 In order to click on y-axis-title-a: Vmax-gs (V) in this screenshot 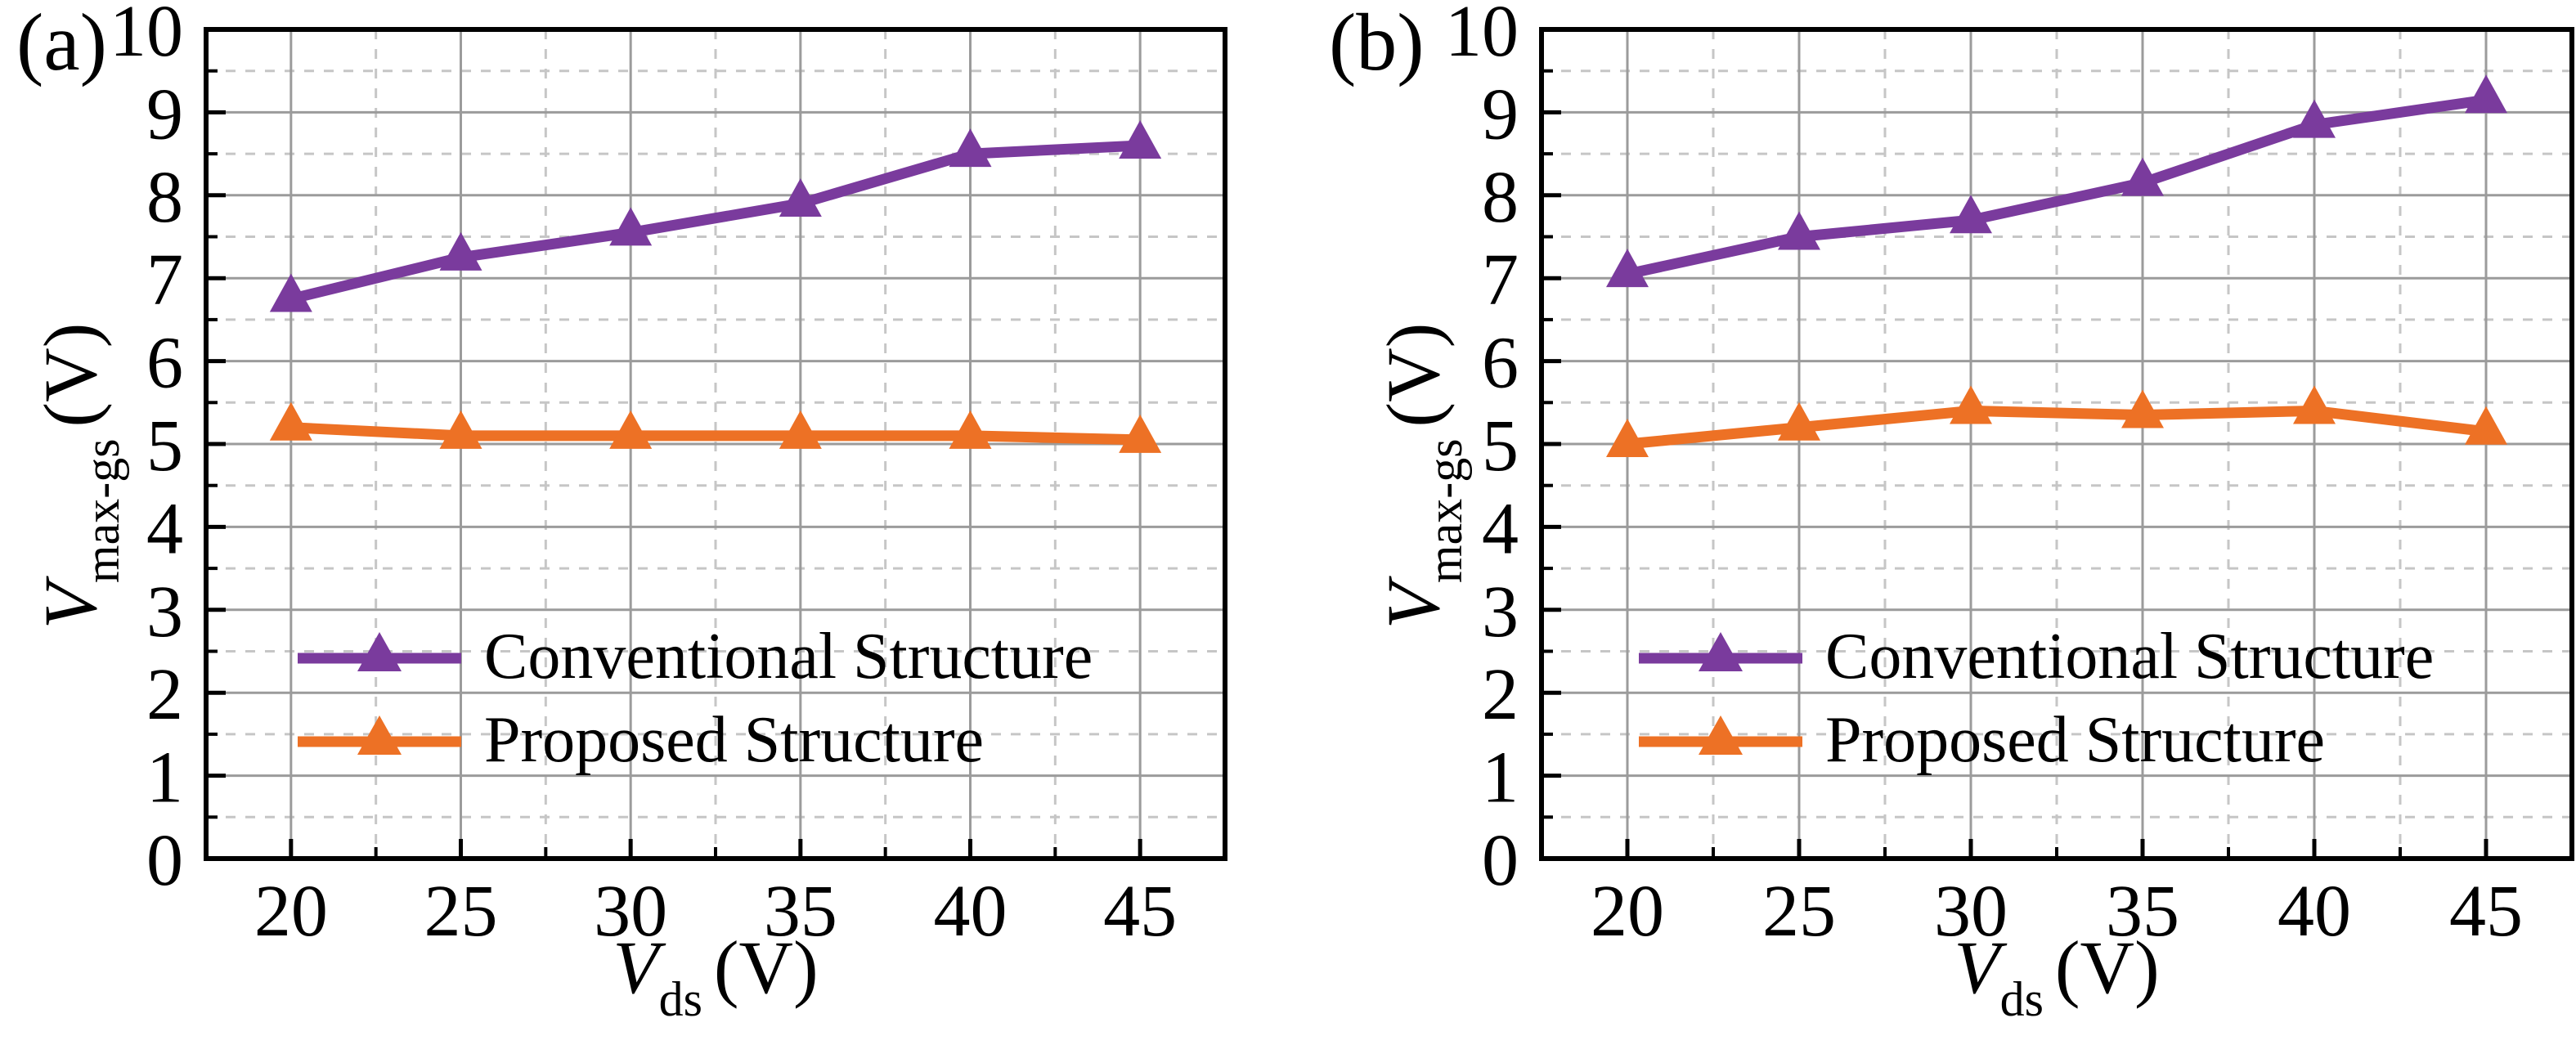, I will do `click(77, 476)`.